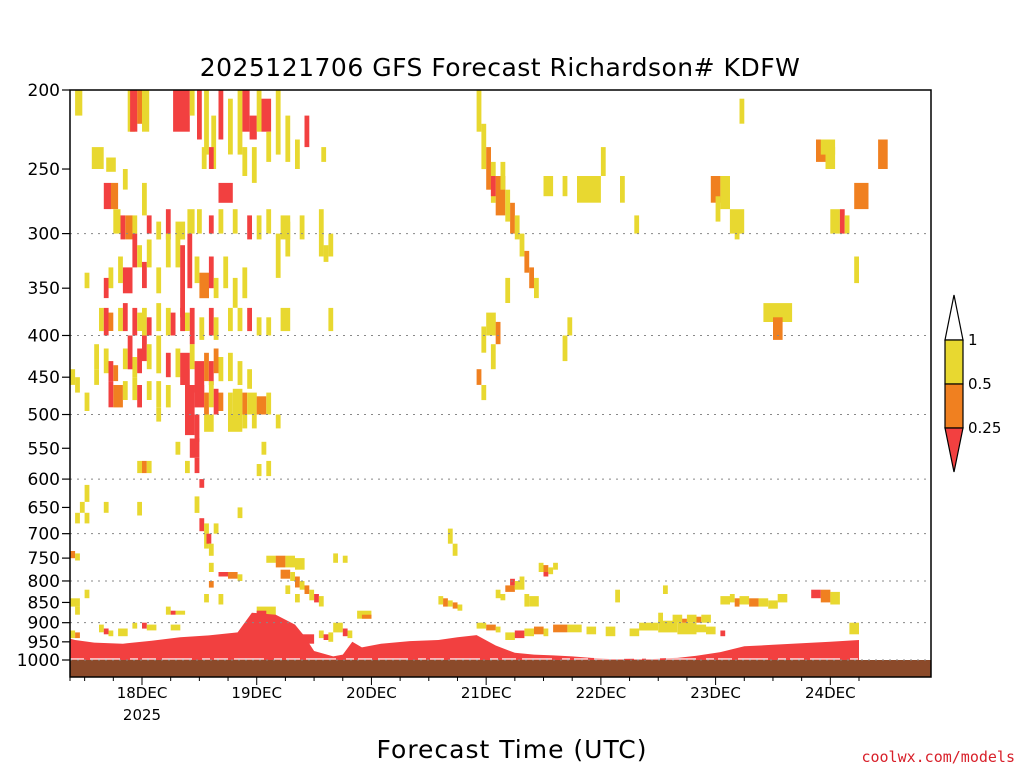 The width and height of the screenshot is (1024, 768). I want to click on x-tick-label: 22DEC, so click(601, 693).